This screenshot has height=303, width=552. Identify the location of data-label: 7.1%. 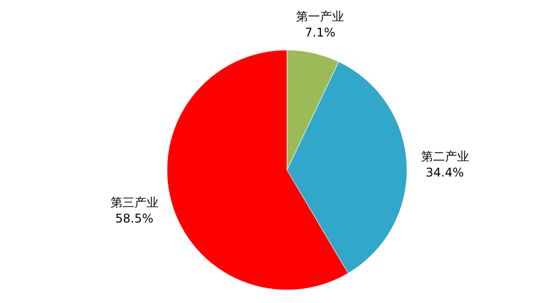
(320, 33).